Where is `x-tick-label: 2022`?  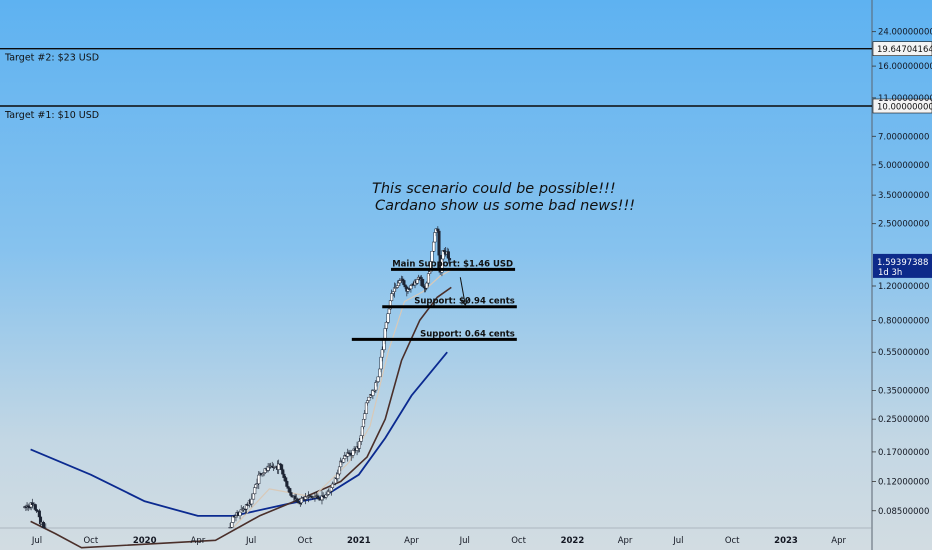 x-tick-label: 2022 is located at coordinates (573, 541).